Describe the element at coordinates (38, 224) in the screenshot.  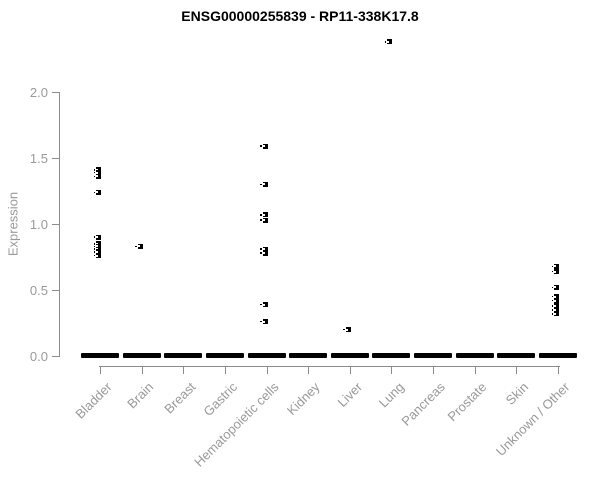
I see `y-tick-label: 1.0` at that location.